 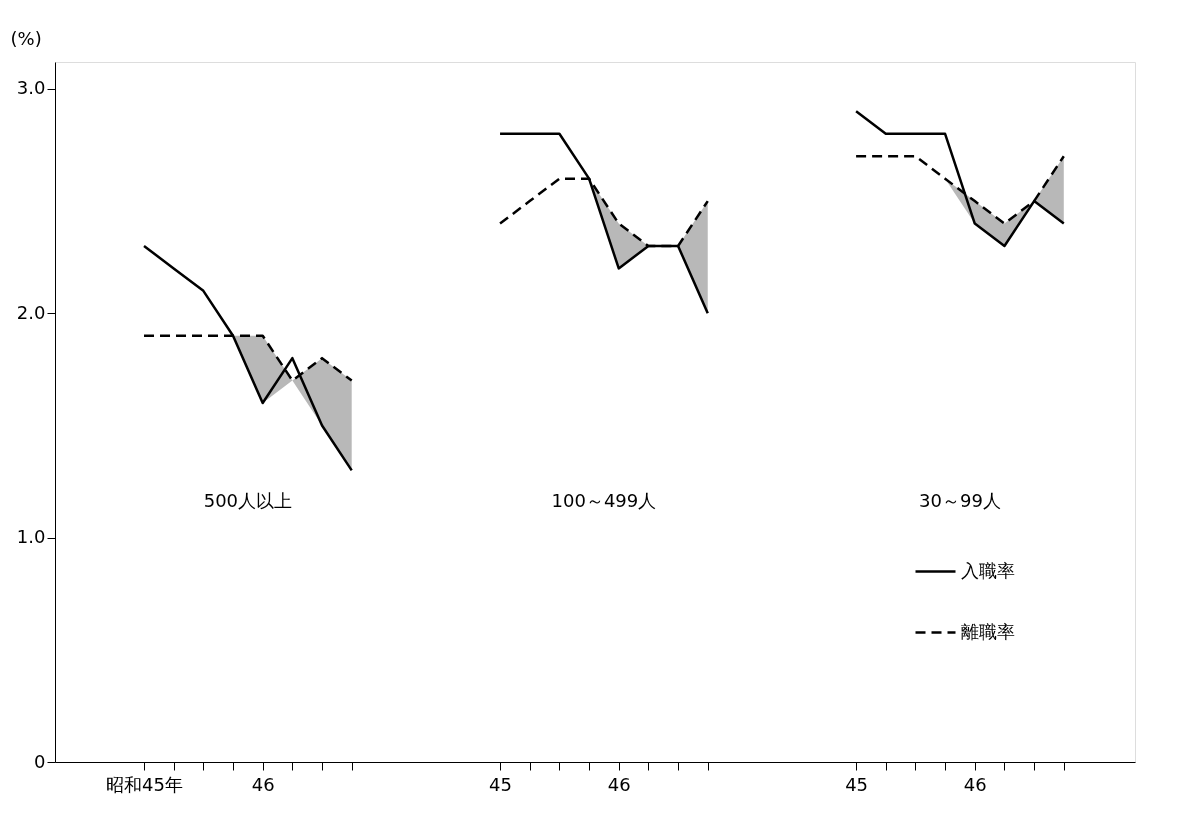 I want to click on y-tick-label: 2.0, so click(x=31, y=312).